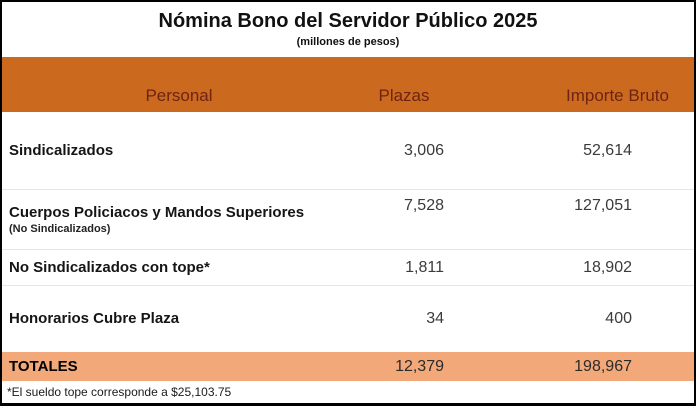 The image size is (696, 406). I want to click on table-row: No Sindicalizados con tope* 1,811 18,902, so click(348, 267).